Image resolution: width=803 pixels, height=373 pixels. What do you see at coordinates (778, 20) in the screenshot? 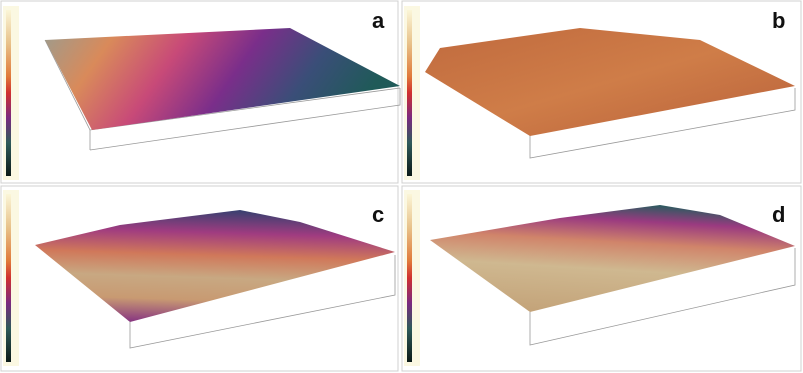
I see `panel-label: b` at bounding box center [778, 20].